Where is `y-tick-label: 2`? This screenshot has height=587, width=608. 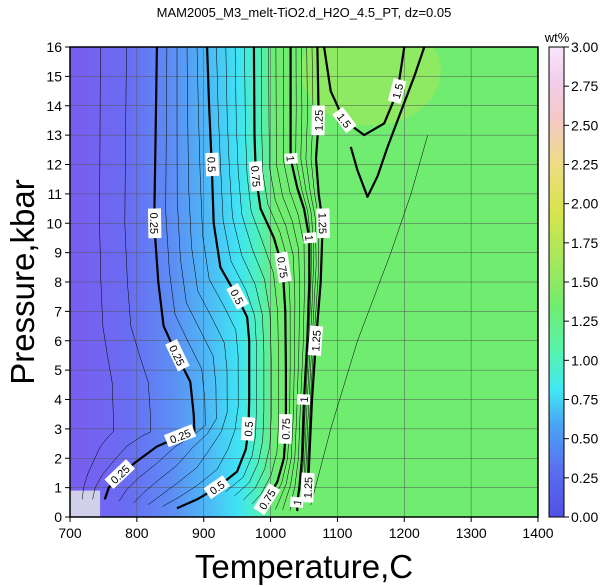
y-tick-label: 2 is located at coordinates (58, 458).